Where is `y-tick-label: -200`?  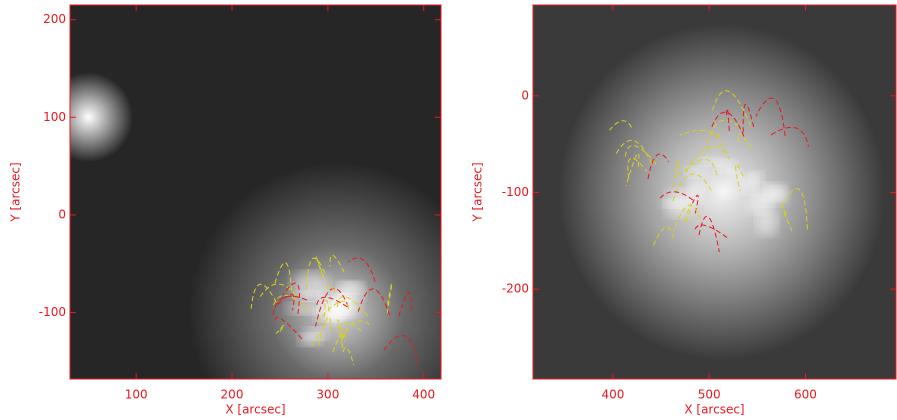
y-tick-label: -200 is located at coordinates (515, 289).